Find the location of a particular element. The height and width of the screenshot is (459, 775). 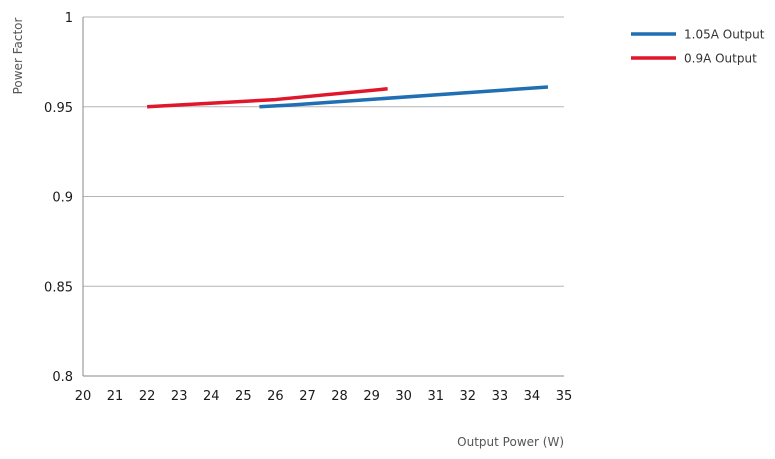

series-lines is located at coordinates (347, 97).